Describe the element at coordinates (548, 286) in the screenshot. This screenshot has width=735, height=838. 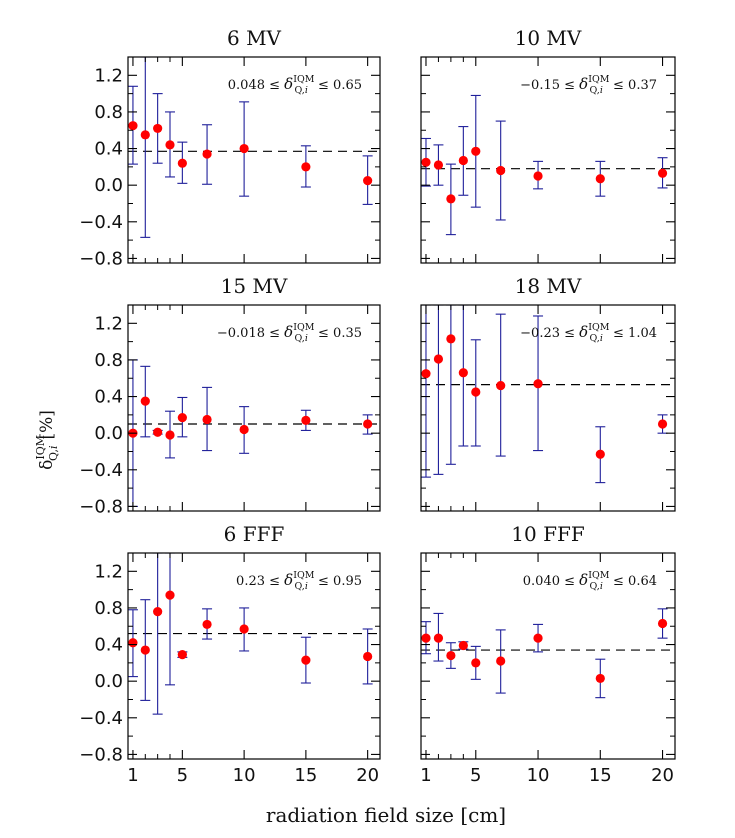
I see `panel-title: 18 MV` at that location.